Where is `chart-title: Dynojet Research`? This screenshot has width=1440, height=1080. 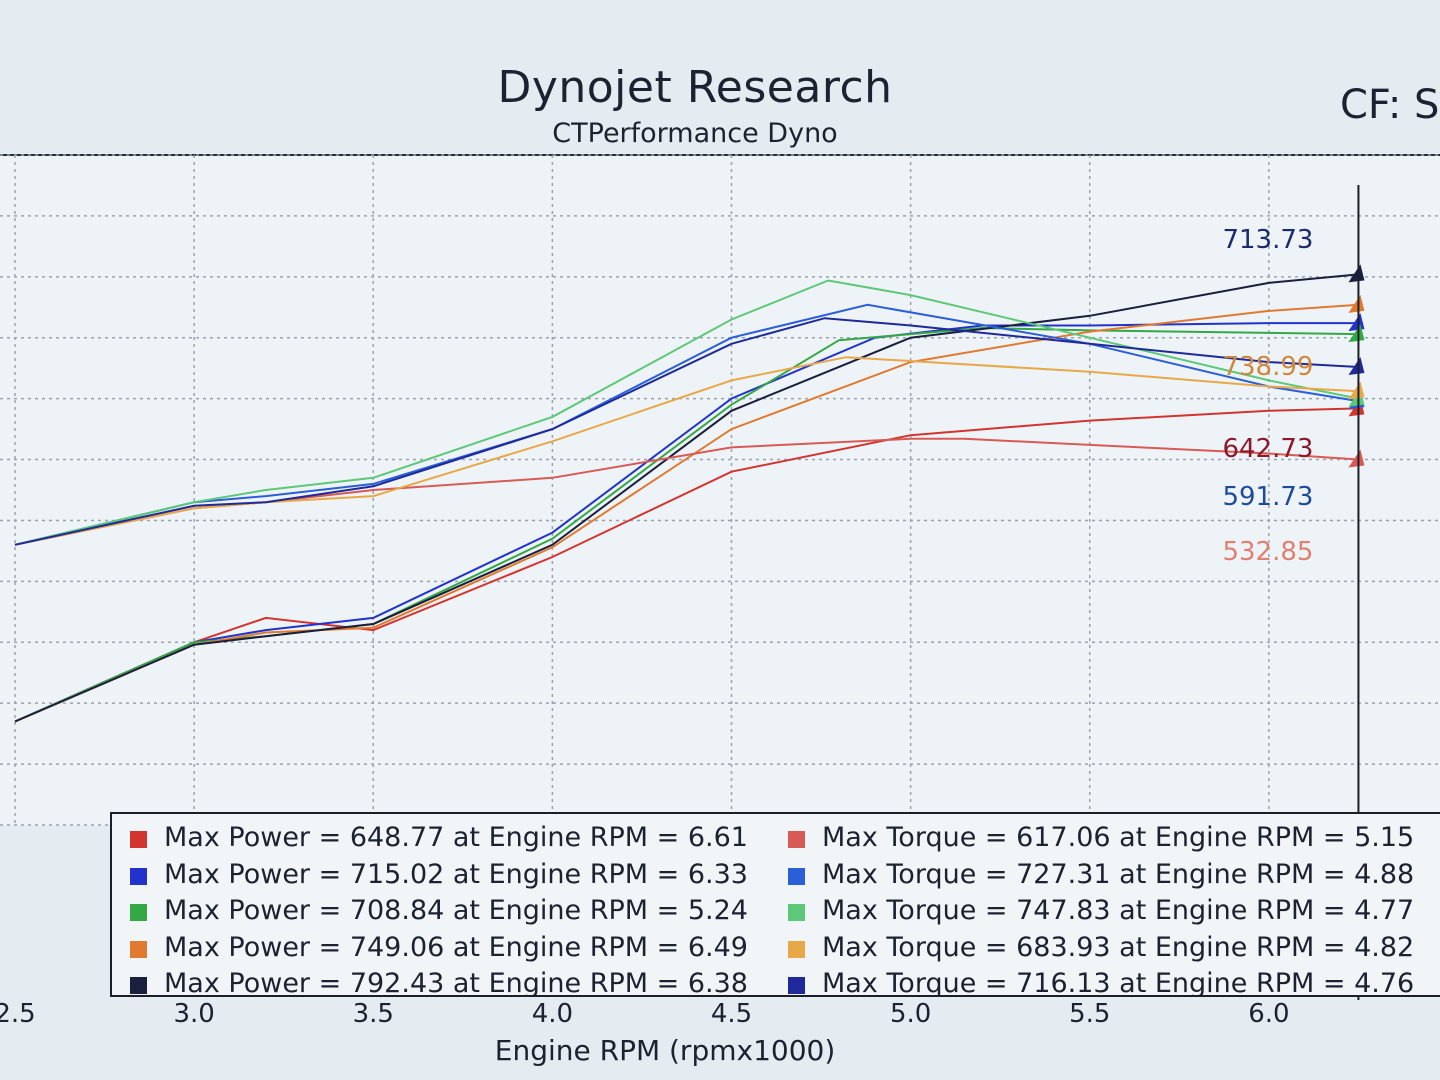
chart-title: Dynojet Research is located at coordinates (695, 87).